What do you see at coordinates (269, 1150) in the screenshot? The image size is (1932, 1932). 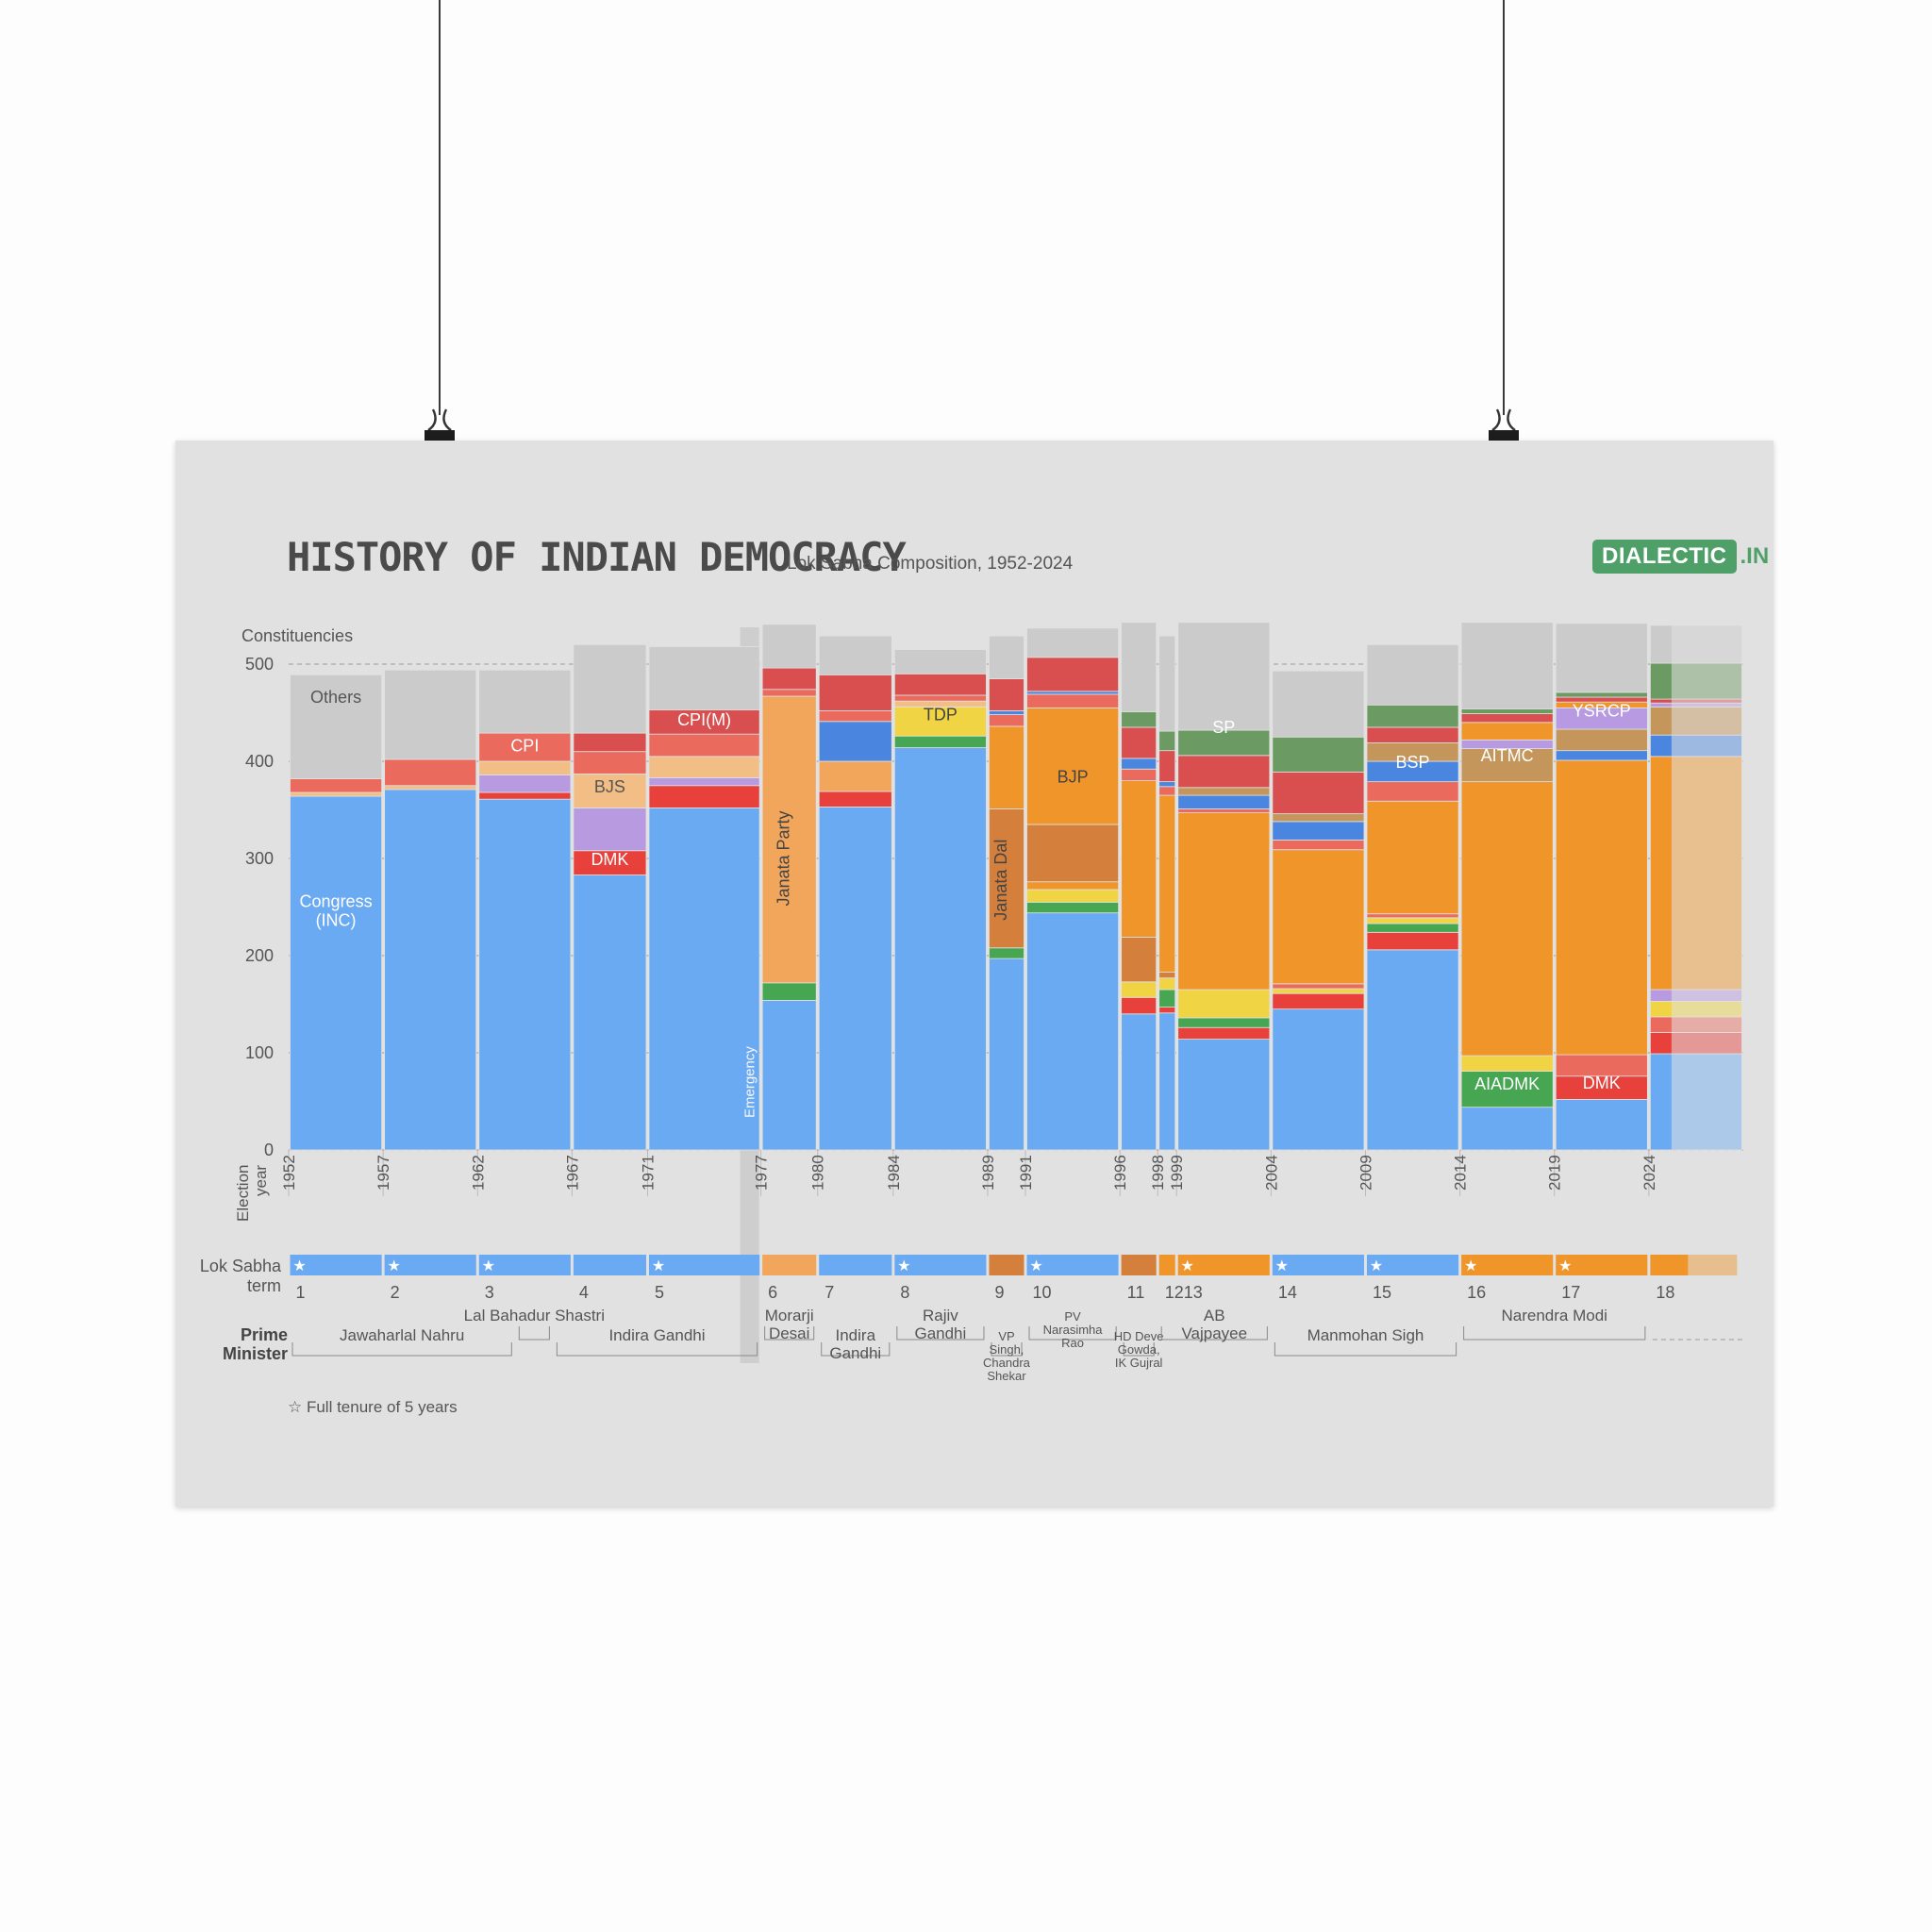 I see `y-tick-label: 0` at bounding box center [269, 1150].